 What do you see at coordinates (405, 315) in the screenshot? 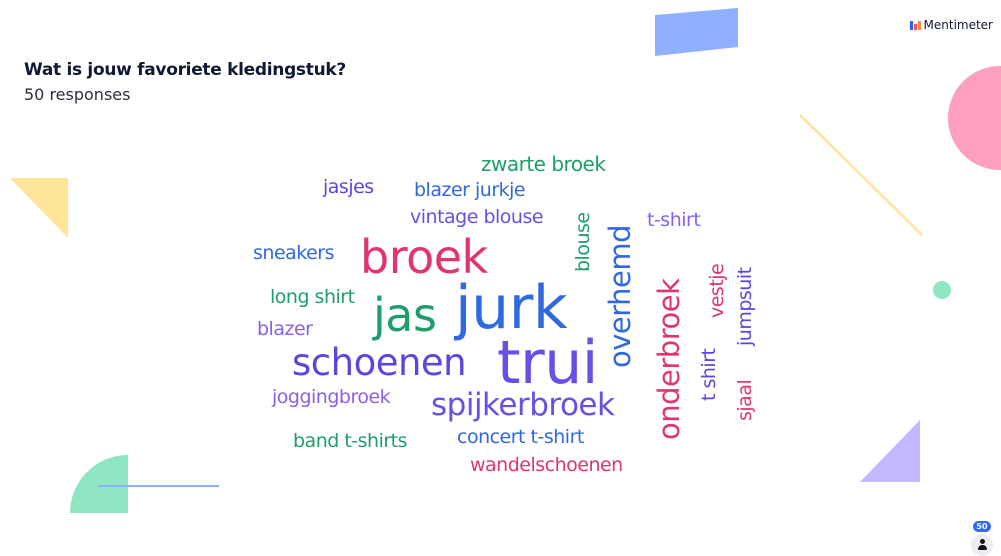
I see `word-cloud-item: jas` at bounding box center [405, 315].